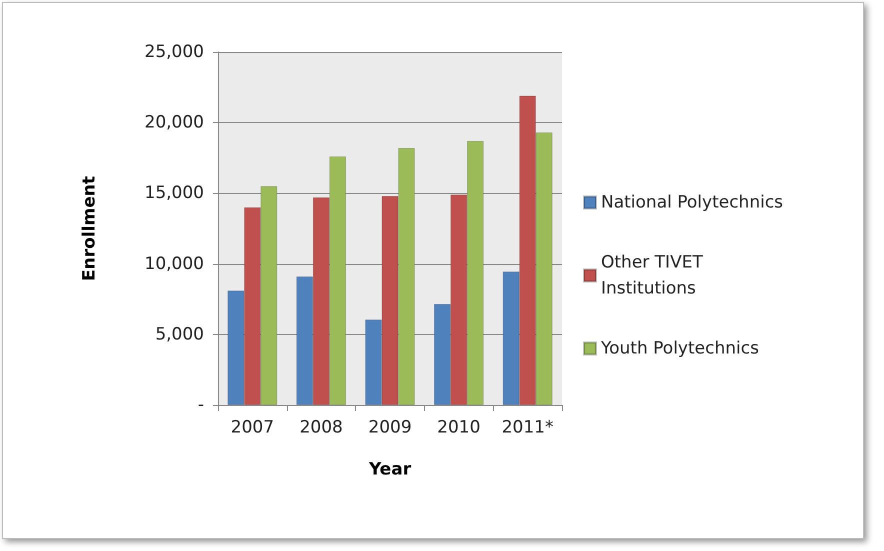 The height and width of the screenshot is (551, 884). What do you see at coordinates (390, 428) in the screenshot?
I see `x-tick-label: 2009` at bounding box center [390, 428].